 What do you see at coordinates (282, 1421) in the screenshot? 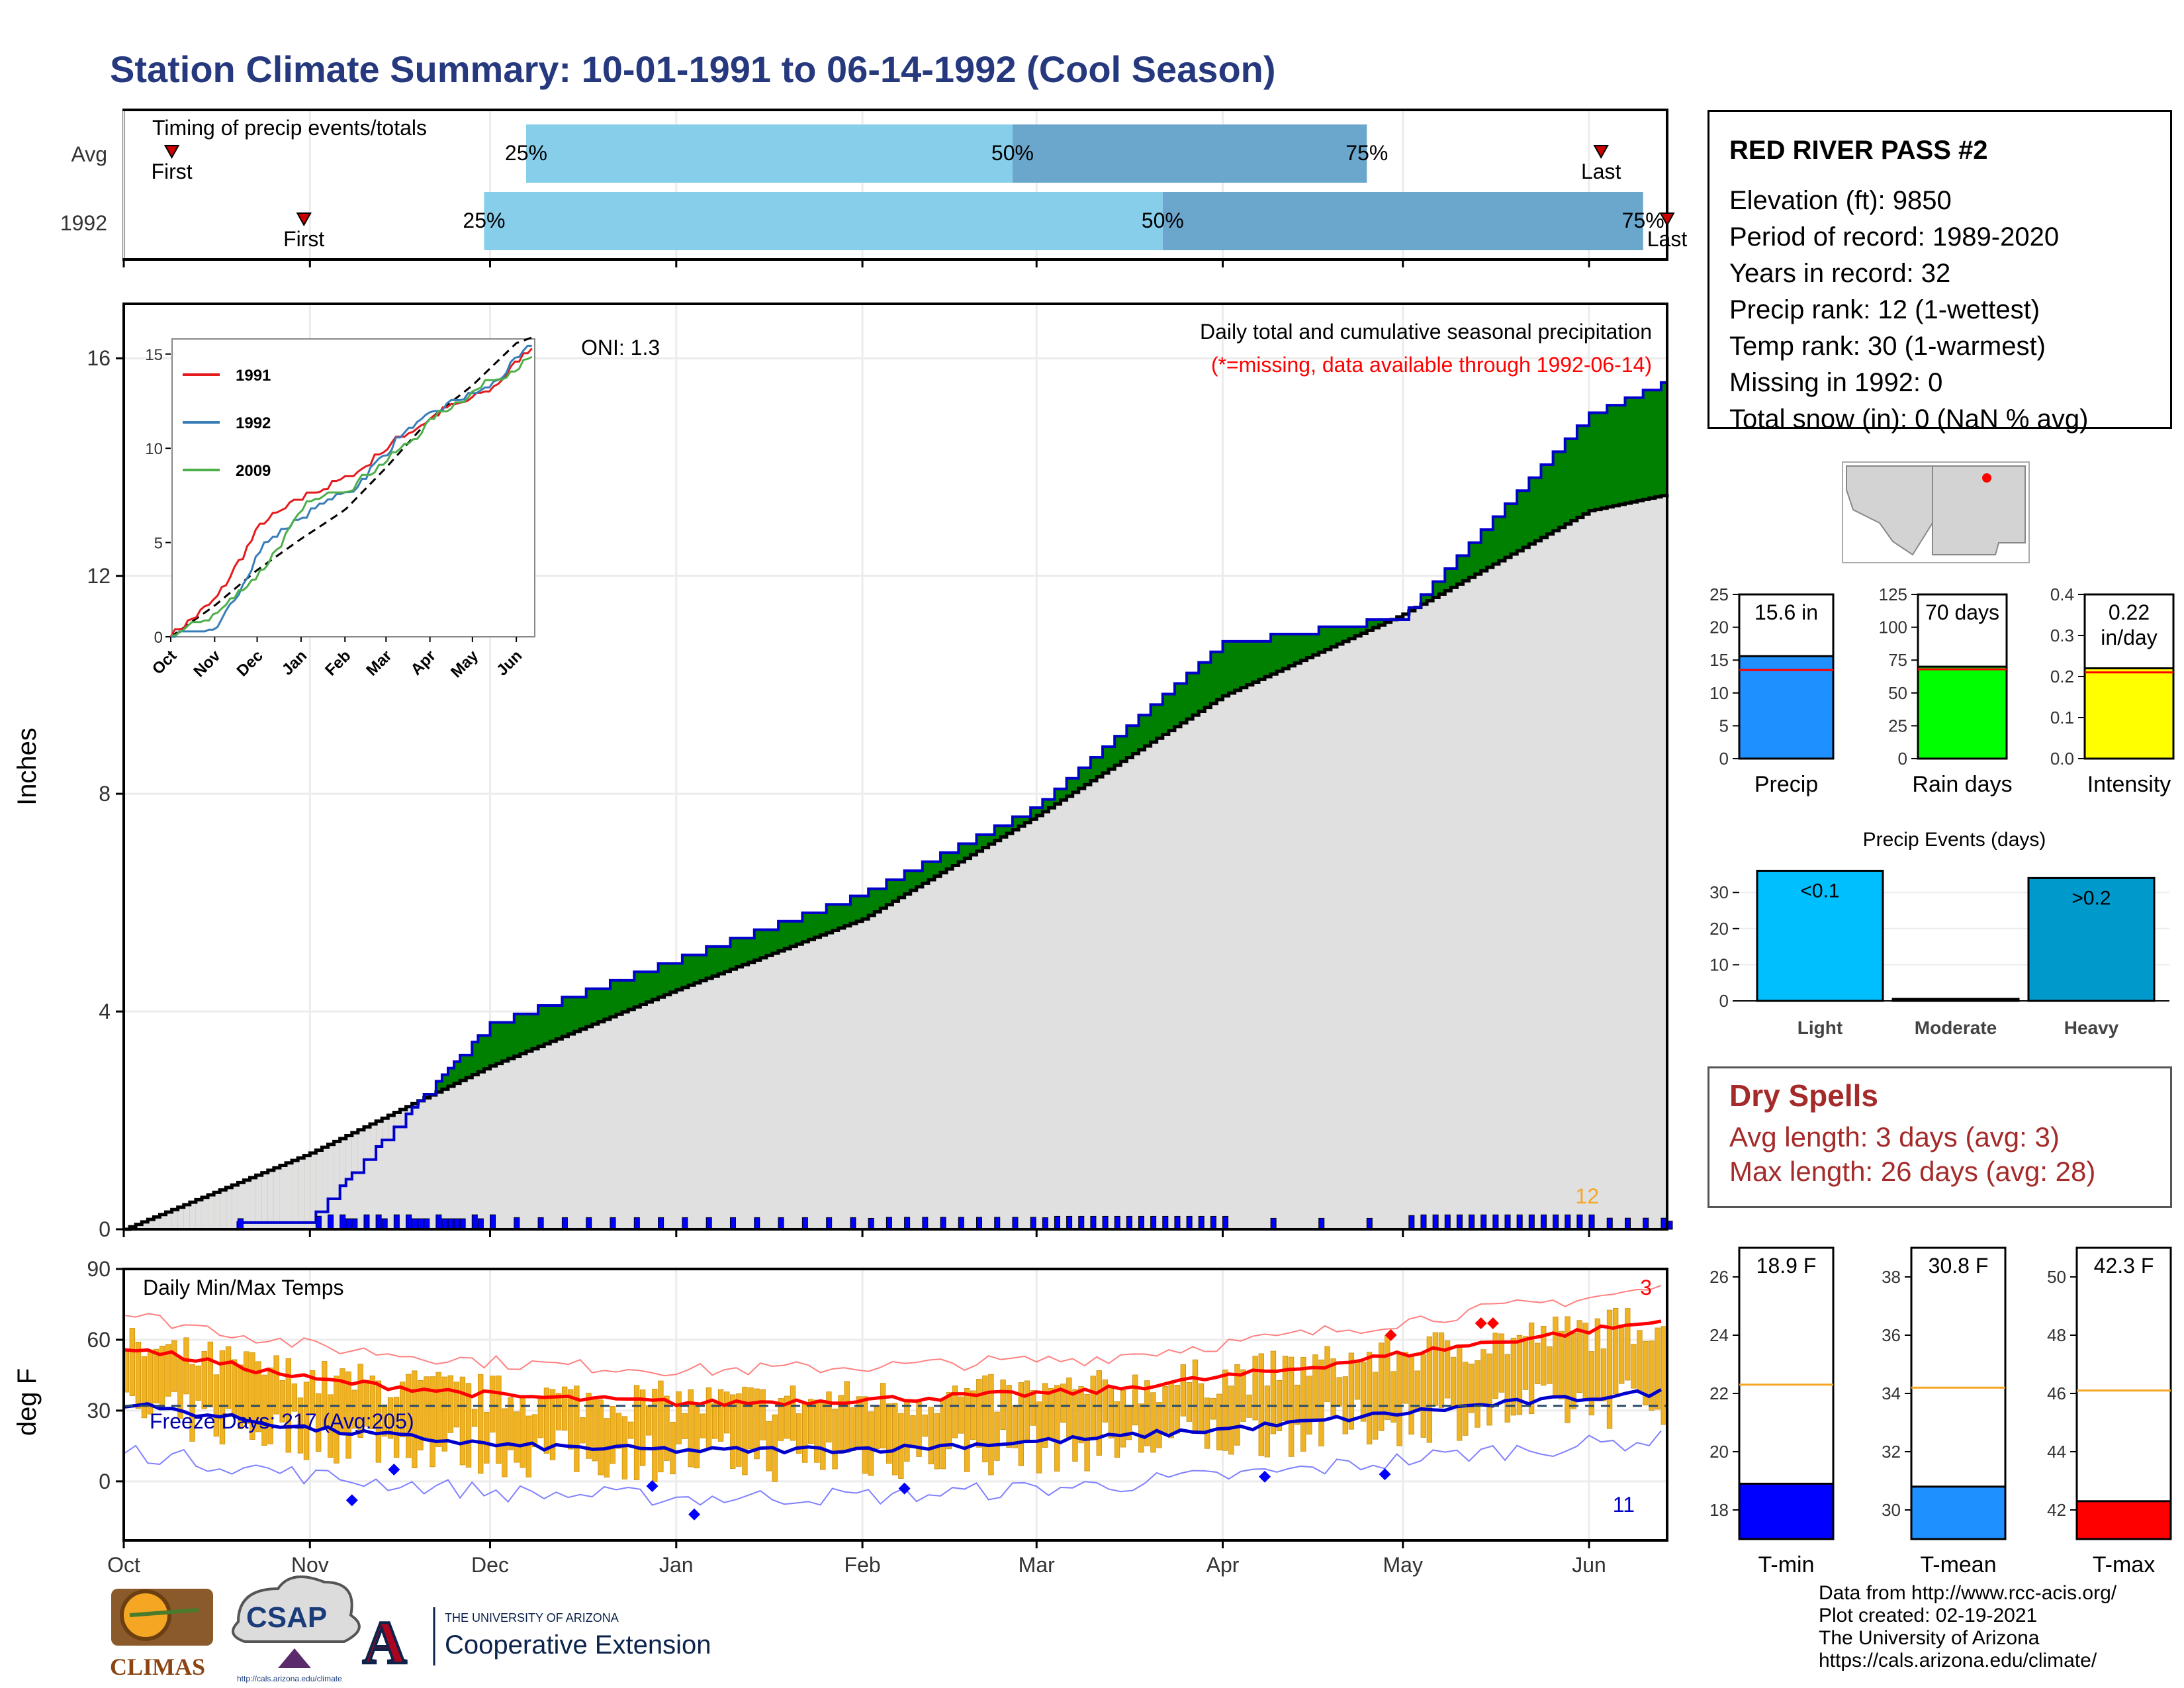
I see `freeze-days-label: Freeze Days: 217 (Avg:205)` at bounding box center [282, 1421].